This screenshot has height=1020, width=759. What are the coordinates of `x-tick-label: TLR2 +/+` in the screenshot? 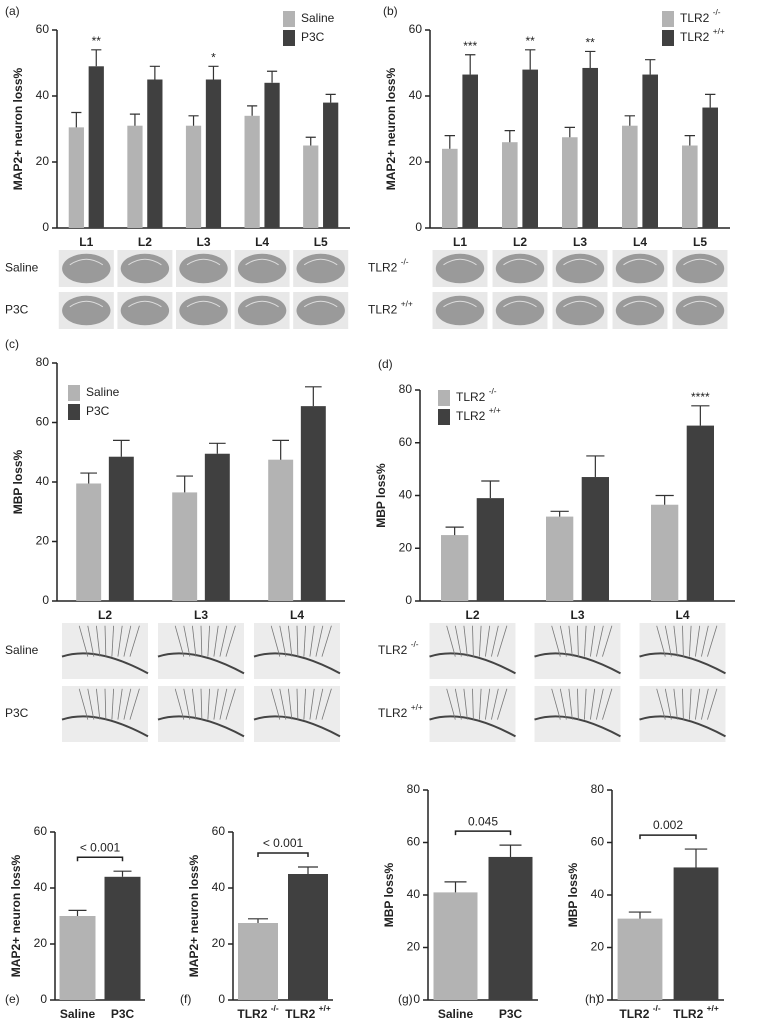 It's located at (308, 1011).